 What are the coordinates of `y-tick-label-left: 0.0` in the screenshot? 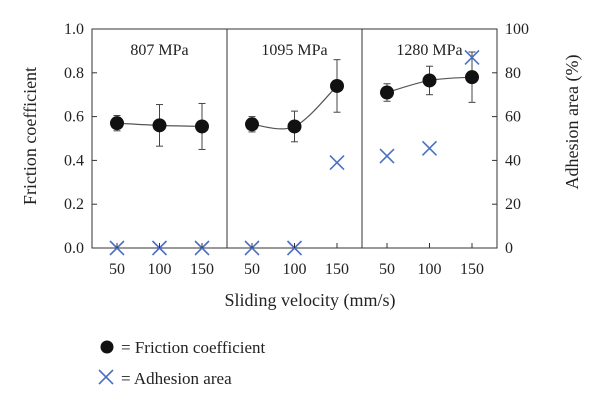 It's located at (74, 248).